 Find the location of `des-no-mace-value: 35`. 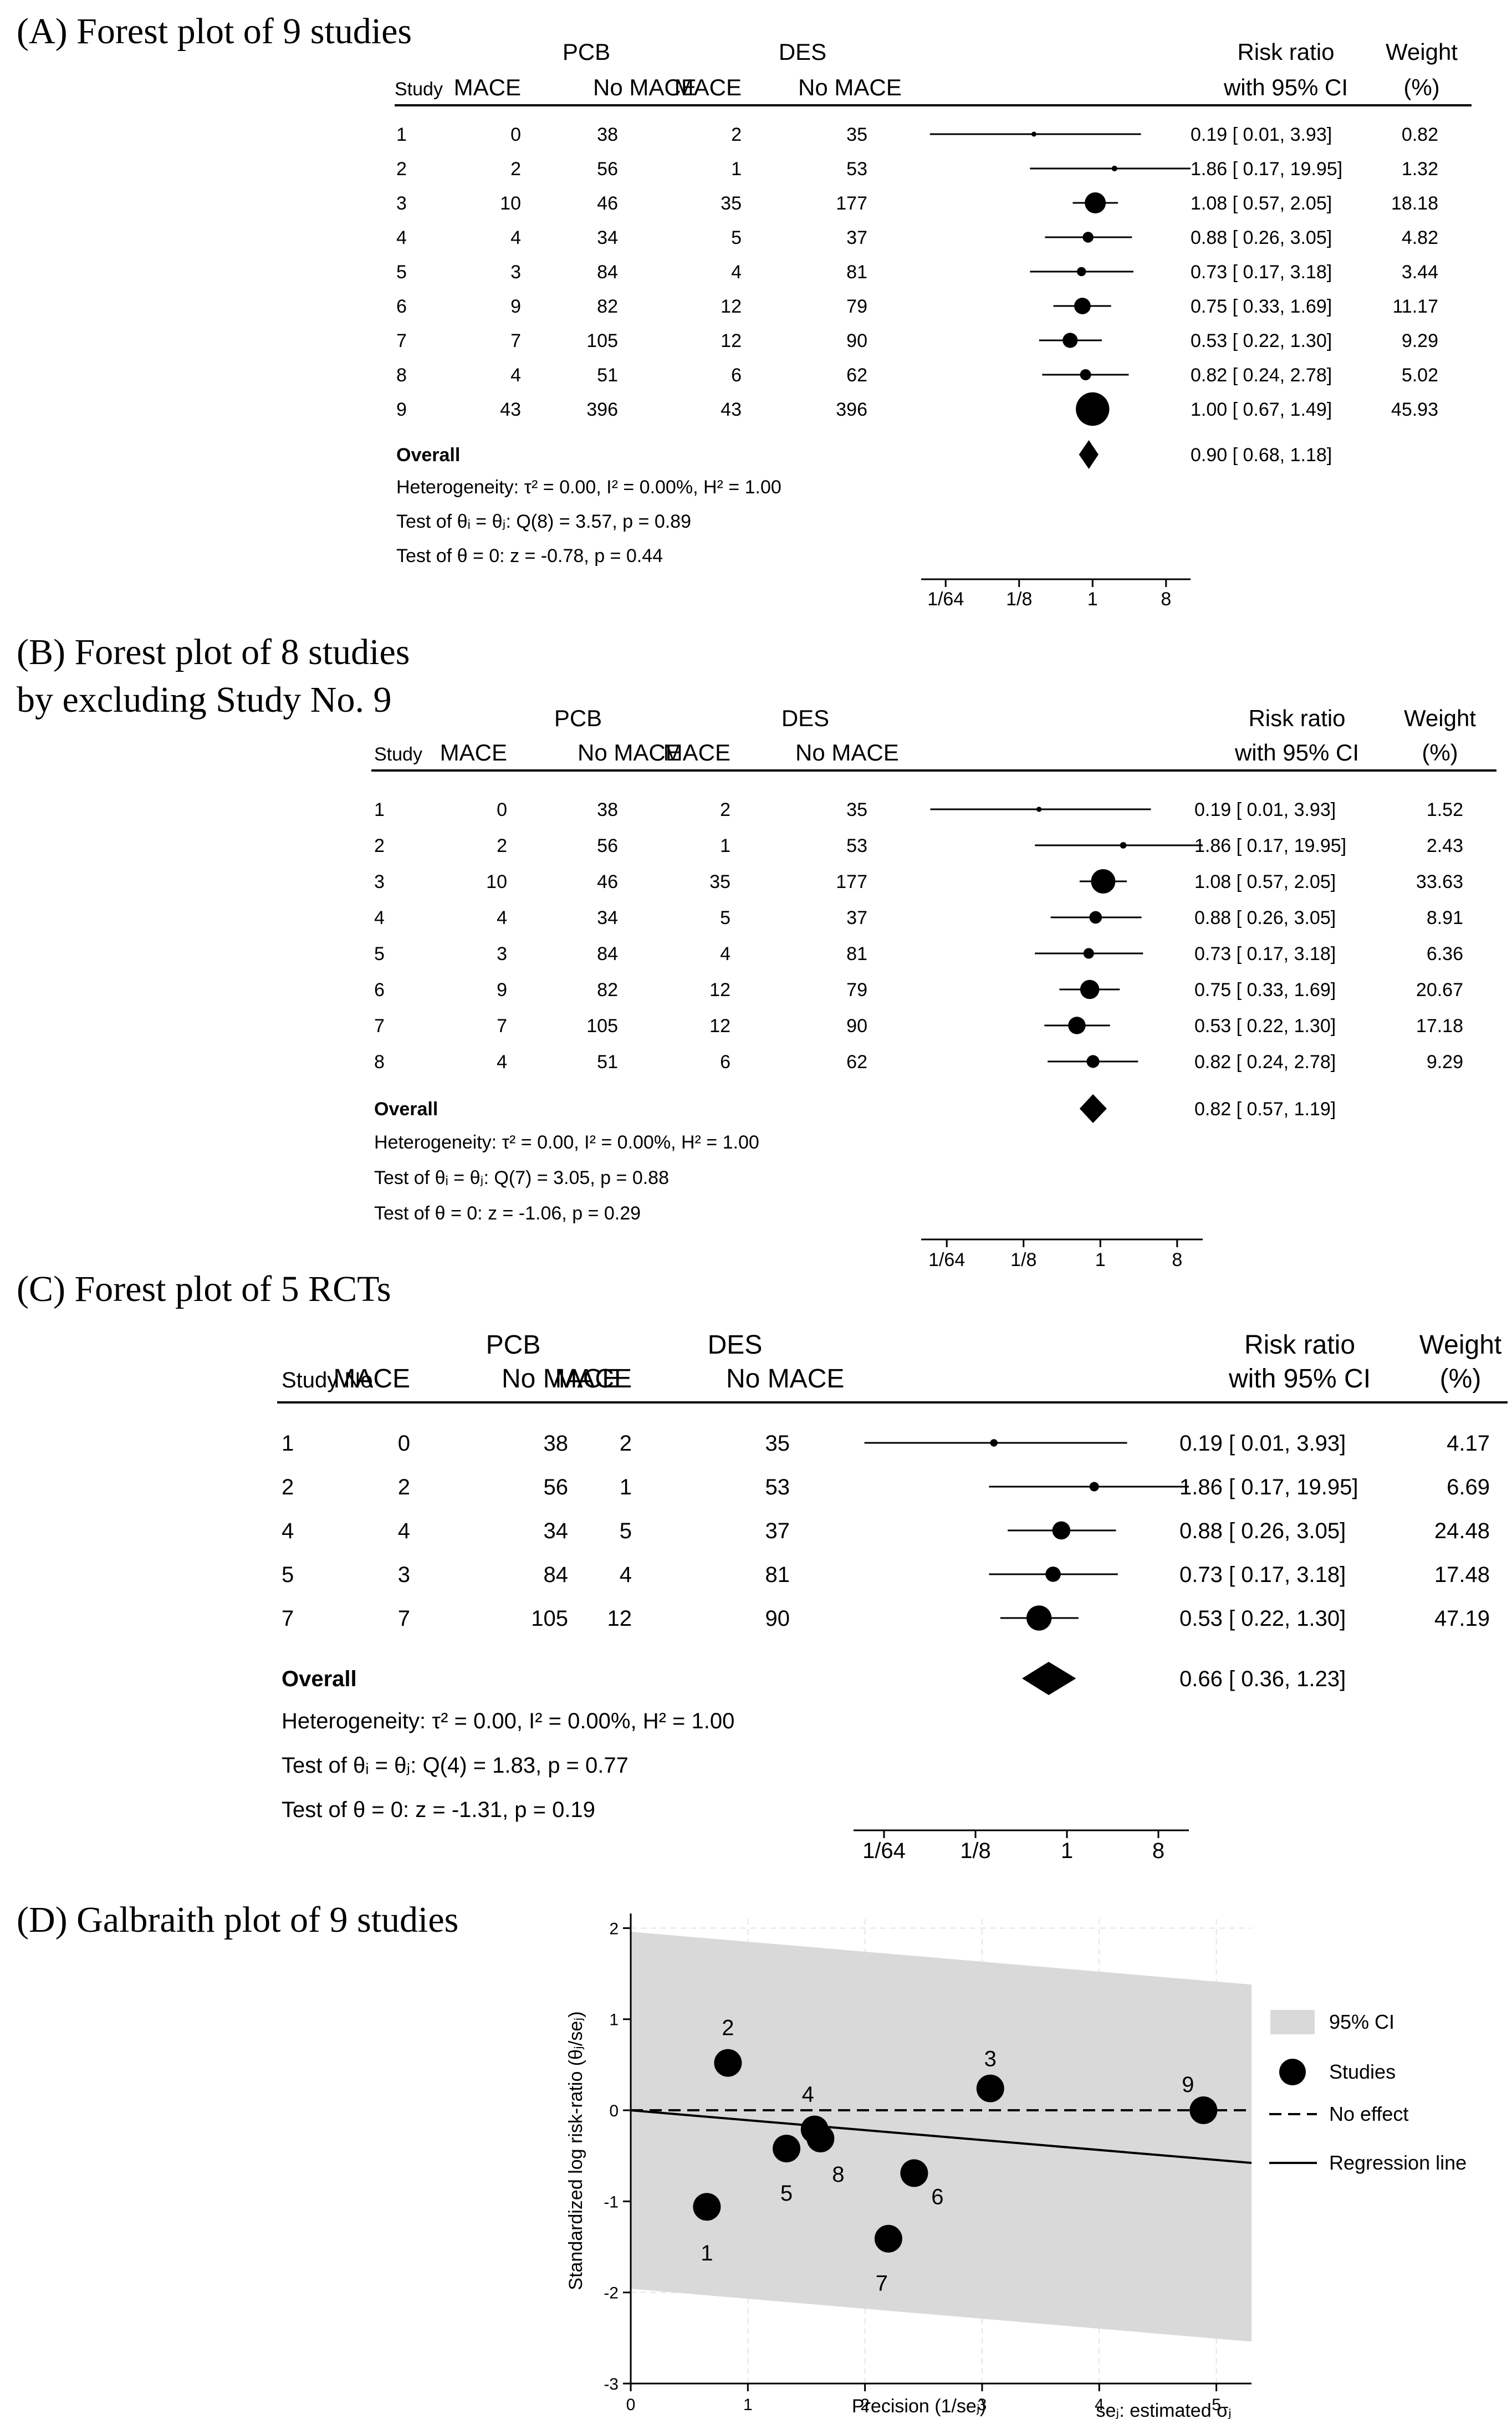

des-no-mace-value: 35 is located at coordinates (856, 809).